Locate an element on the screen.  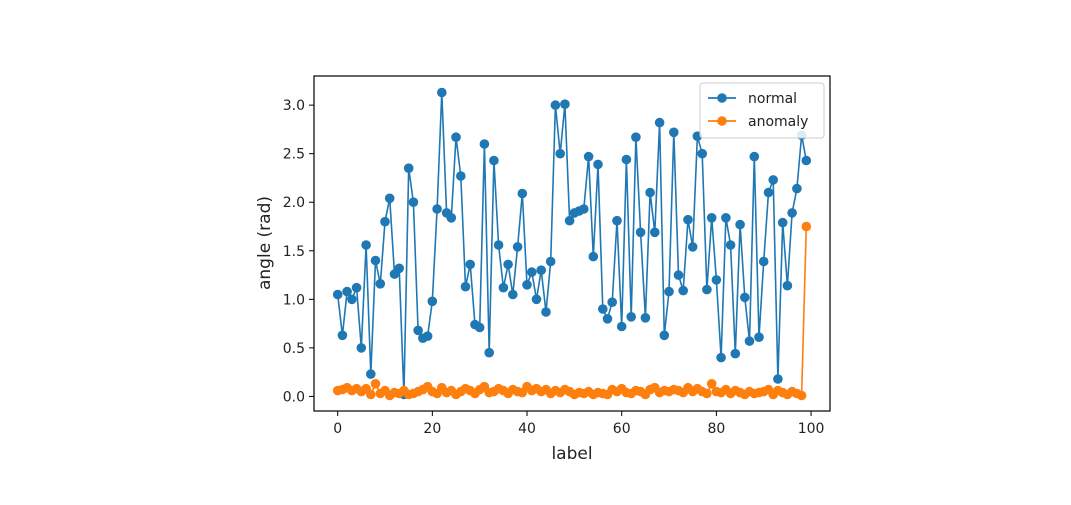
y-tick-label: 3.0 is located at coordinates (294, 106).